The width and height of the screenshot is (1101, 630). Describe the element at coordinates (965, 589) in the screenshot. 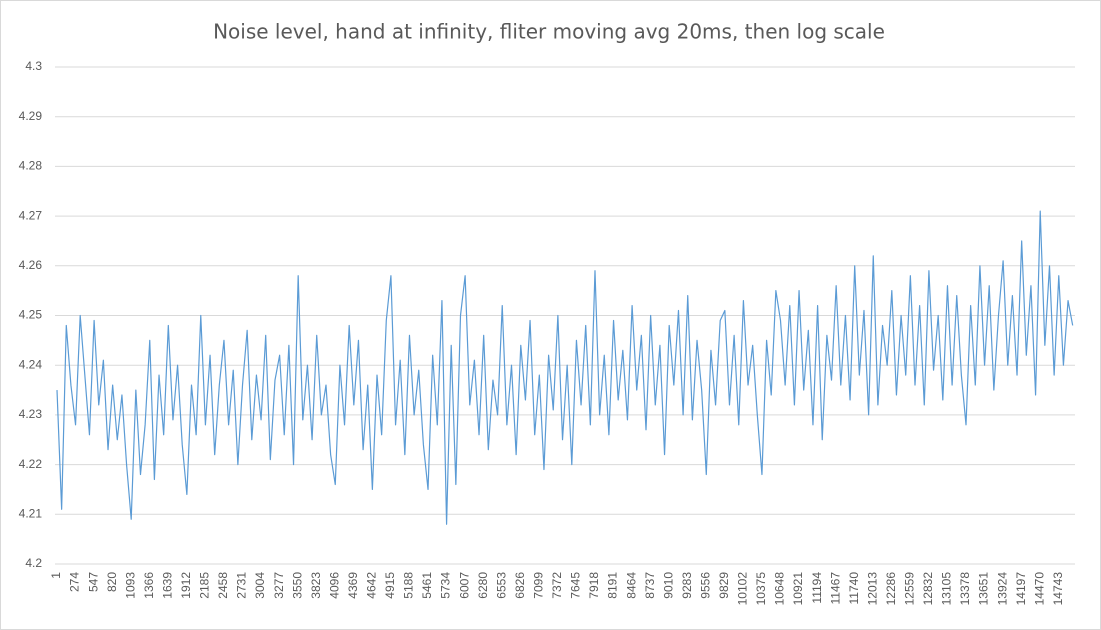

I see `x-tick-label: 13378` at that location.